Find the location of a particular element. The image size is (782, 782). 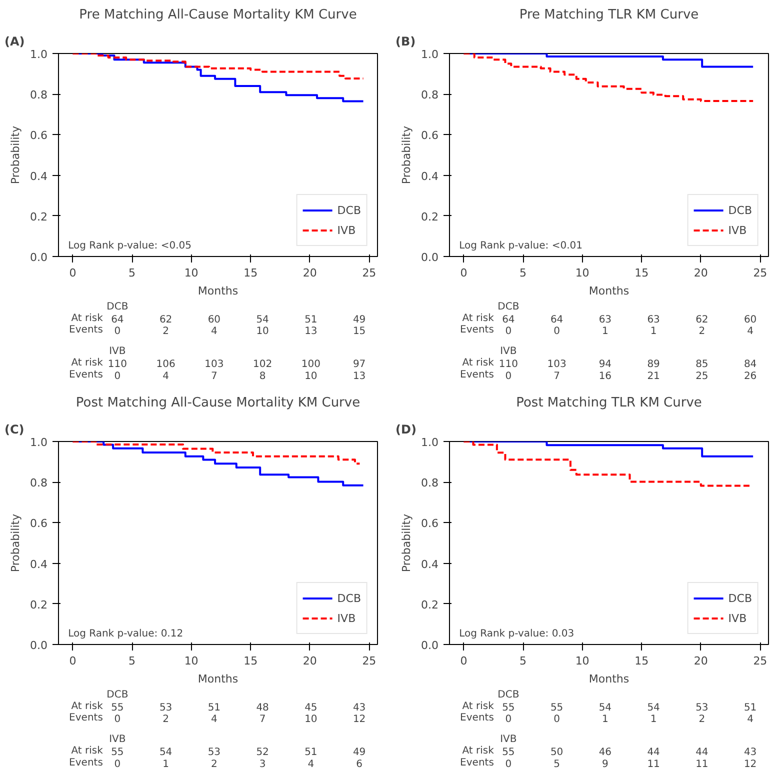

text: Events 0 5 9 11 11 12 is located at coordinates (608, 763).